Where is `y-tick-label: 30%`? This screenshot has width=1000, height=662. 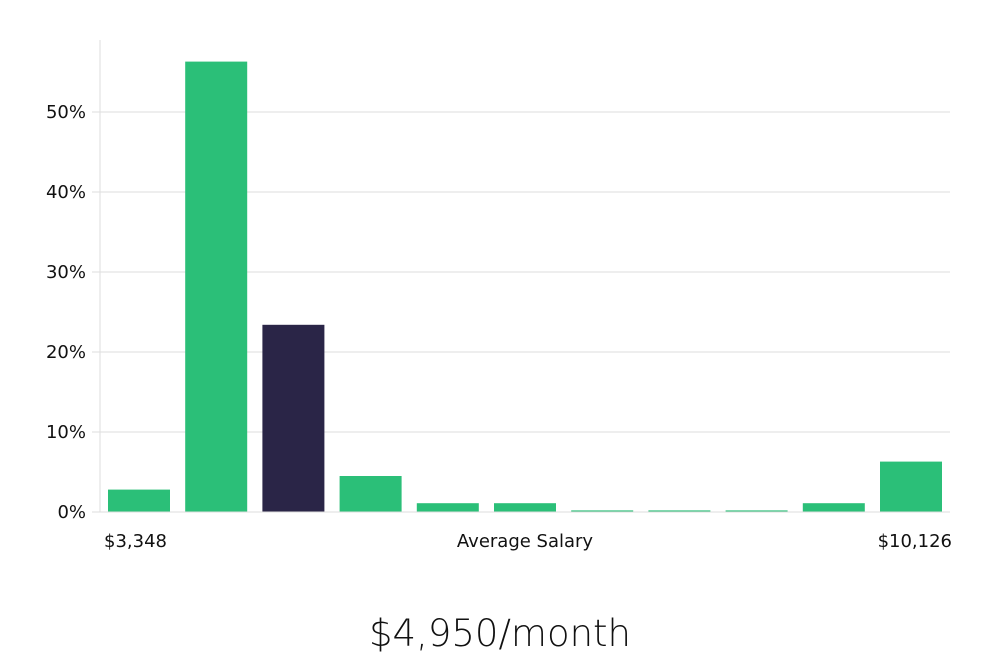
y-tick-label: 30% is located at coordinates (66, 272).